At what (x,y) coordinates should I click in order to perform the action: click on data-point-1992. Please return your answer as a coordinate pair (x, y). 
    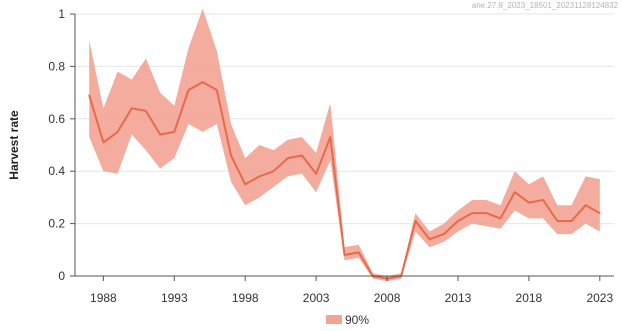
    Looking at the image, I should click on (160, 134).